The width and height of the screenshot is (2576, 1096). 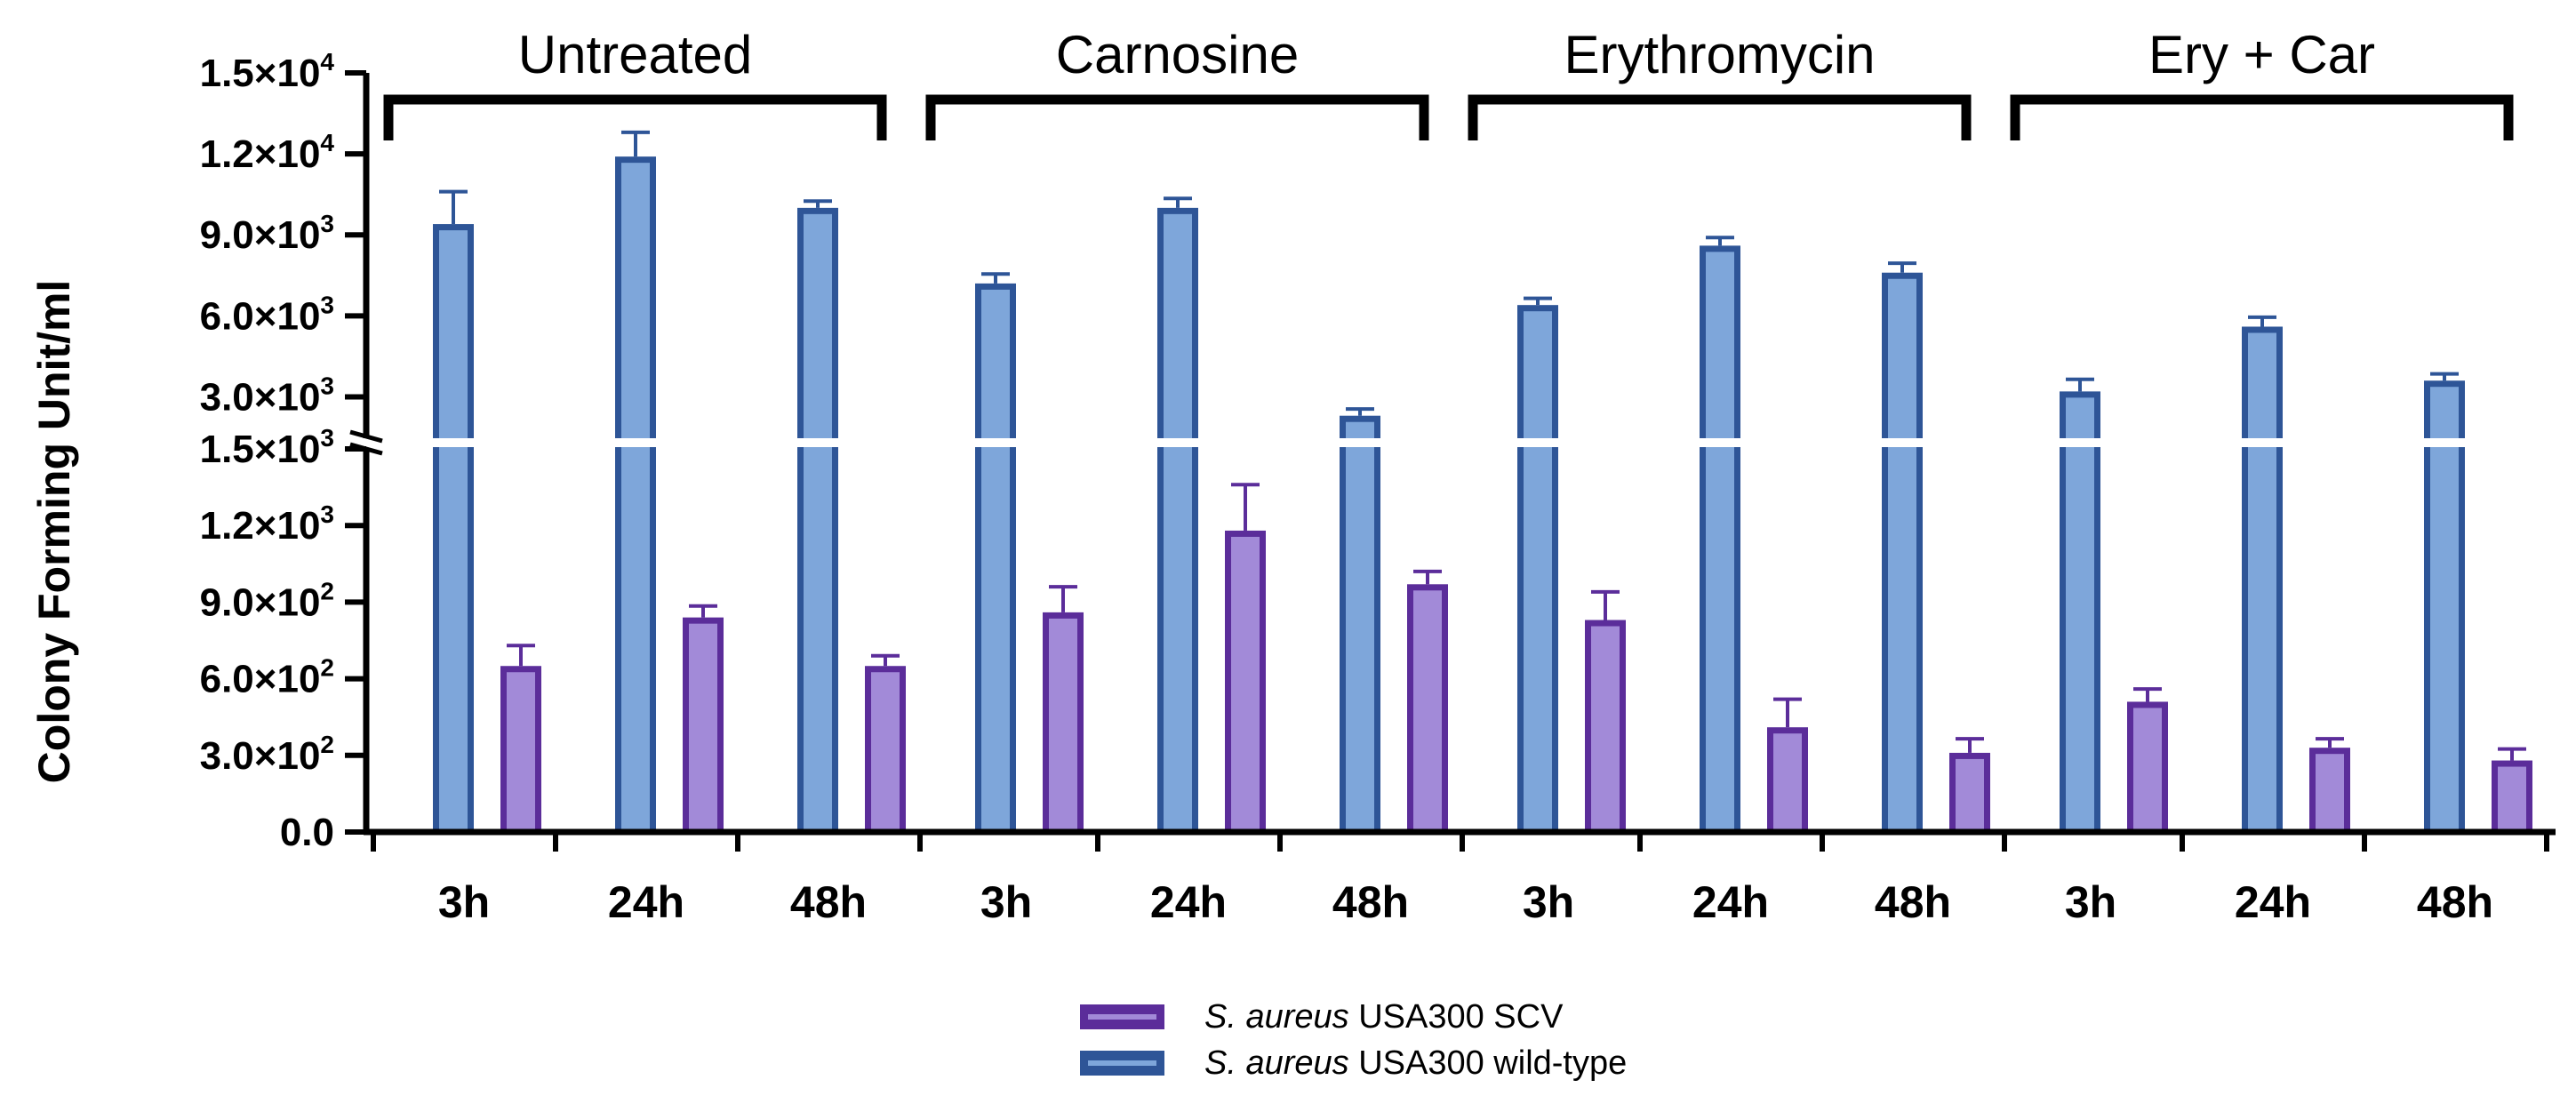 I want to click on y-tick-label: 3.0×10³, so click(x=267, y=395).